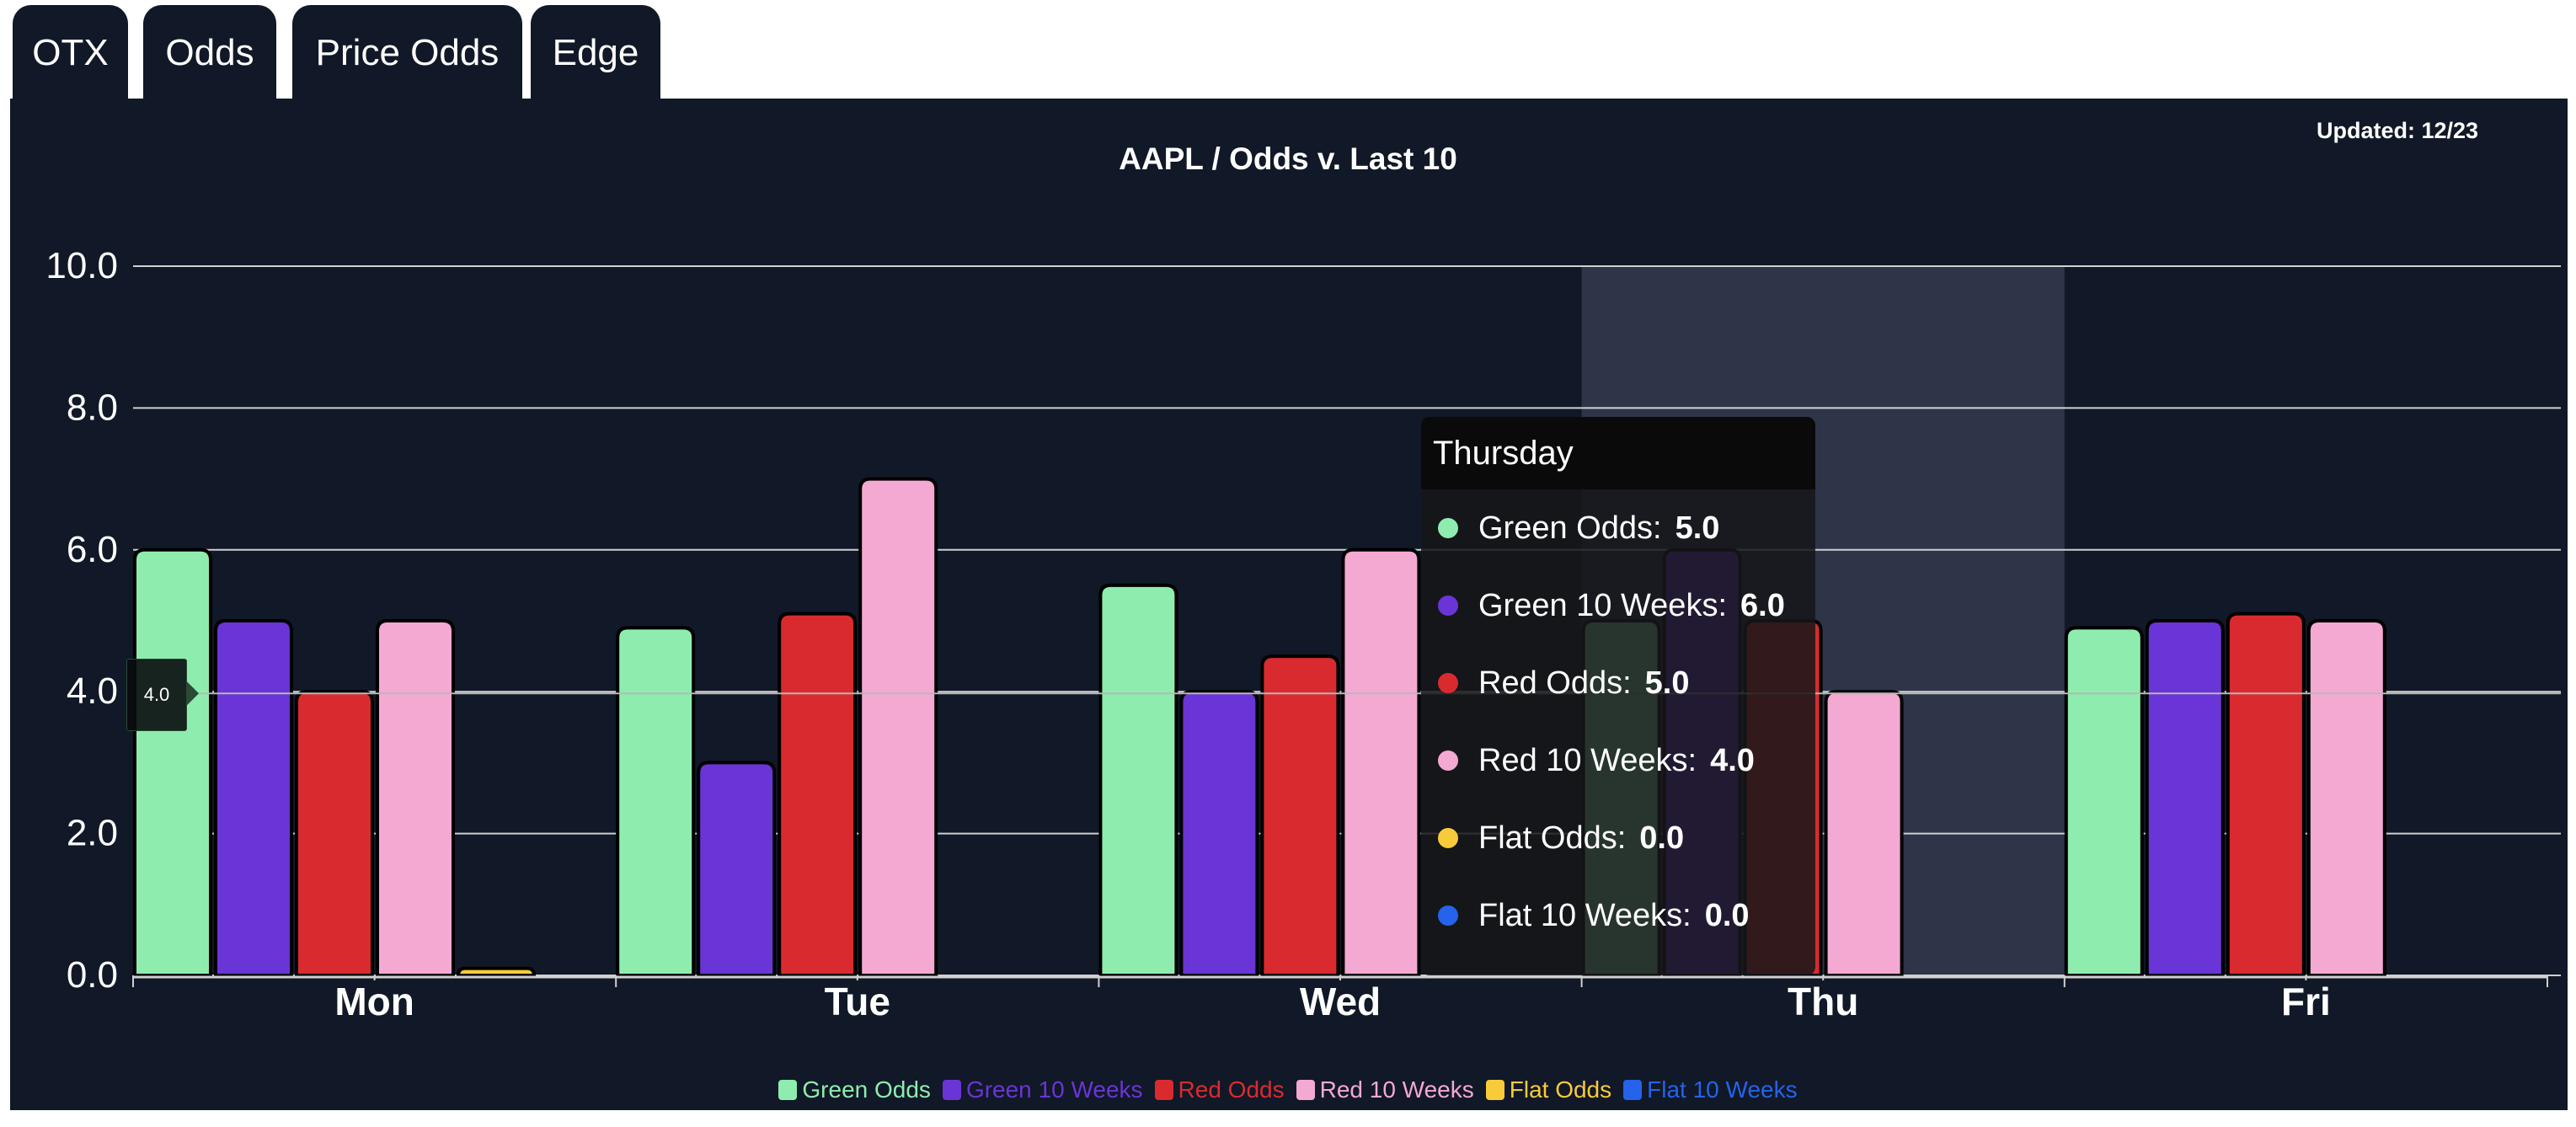 Image resolution: width=2576 pixels, height=1127 pixels. I want to click on tooltip-row-label: Red Odds:, so click(1555, 683).